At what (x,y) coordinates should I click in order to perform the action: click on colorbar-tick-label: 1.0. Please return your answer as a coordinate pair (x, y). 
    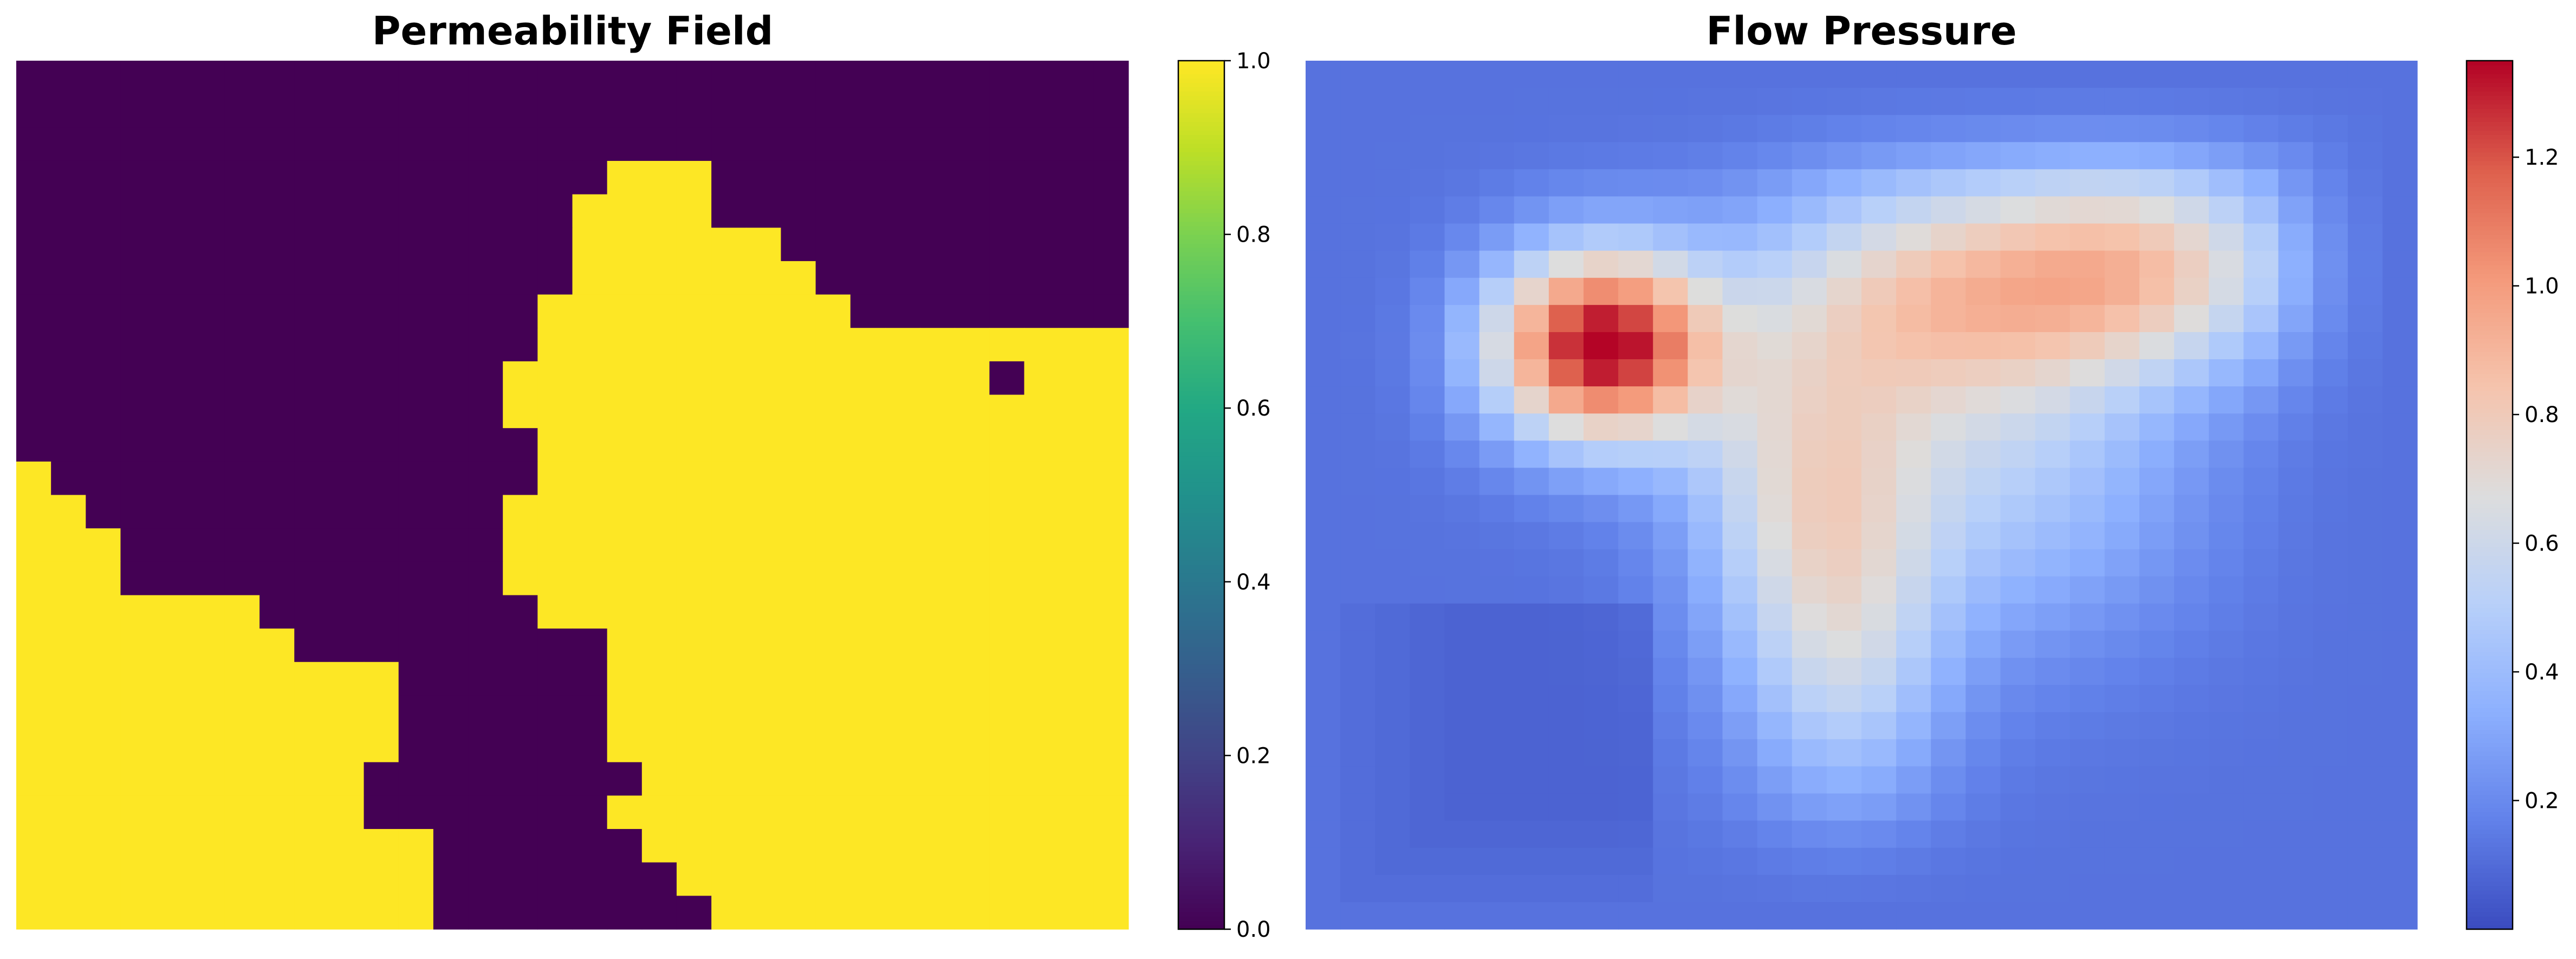
    Looking at the image, I should click on (1253, 61).